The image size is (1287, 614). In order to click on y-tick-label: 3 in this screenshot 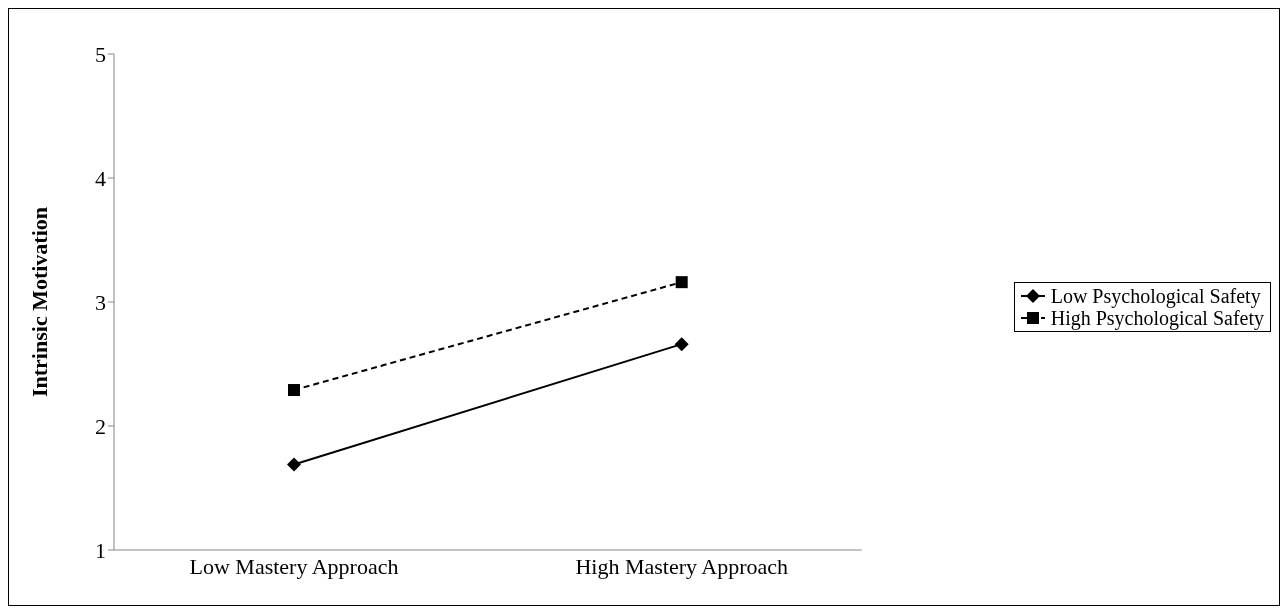, I will do `click(100, 302)`.